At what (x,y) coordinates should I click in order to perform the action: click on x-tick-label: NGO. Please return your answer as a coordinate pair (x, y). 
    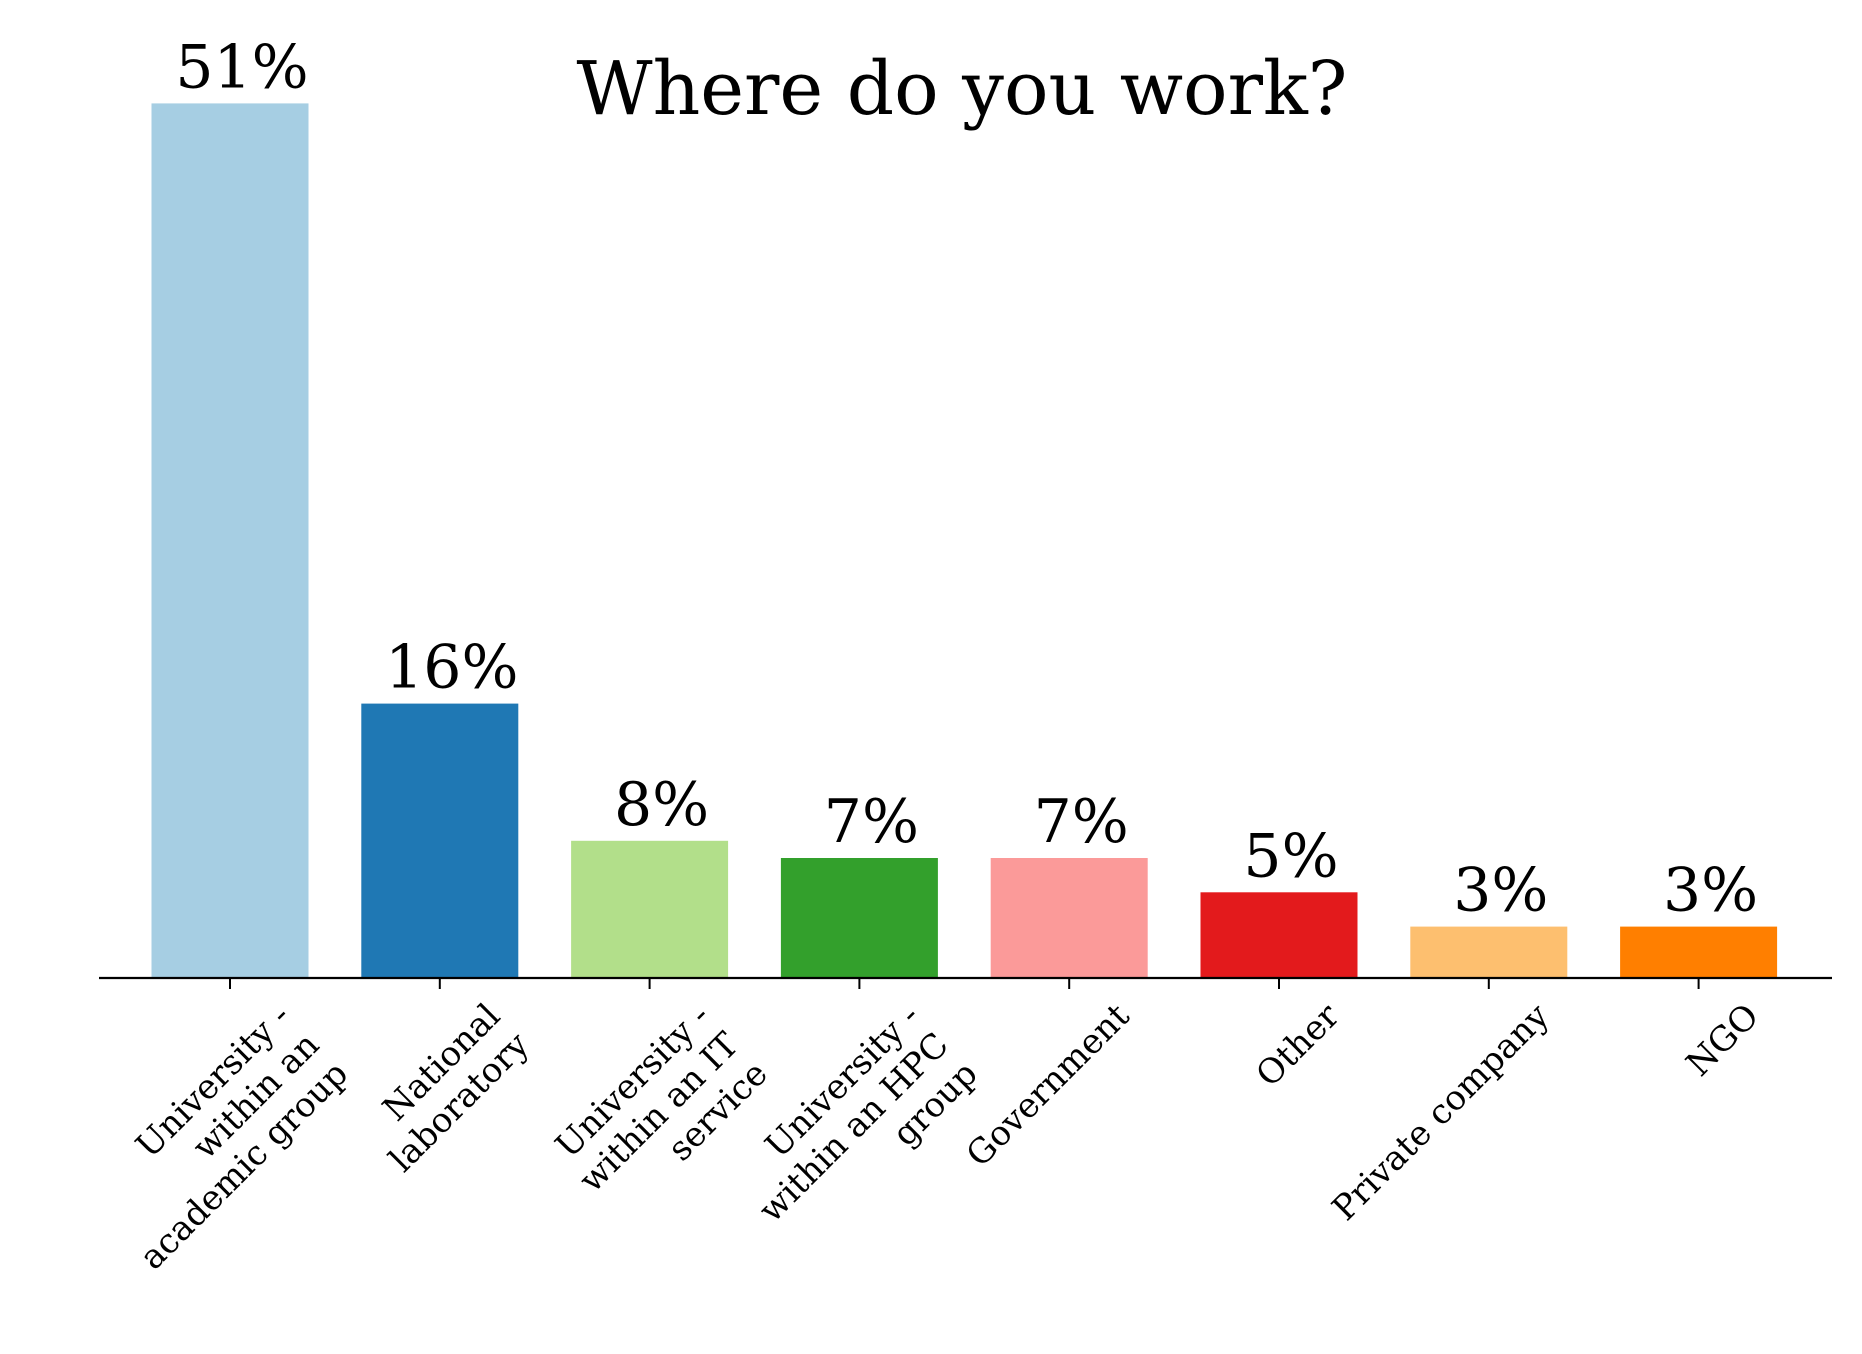
    Looking at the image, I should click on (1723, 1040).